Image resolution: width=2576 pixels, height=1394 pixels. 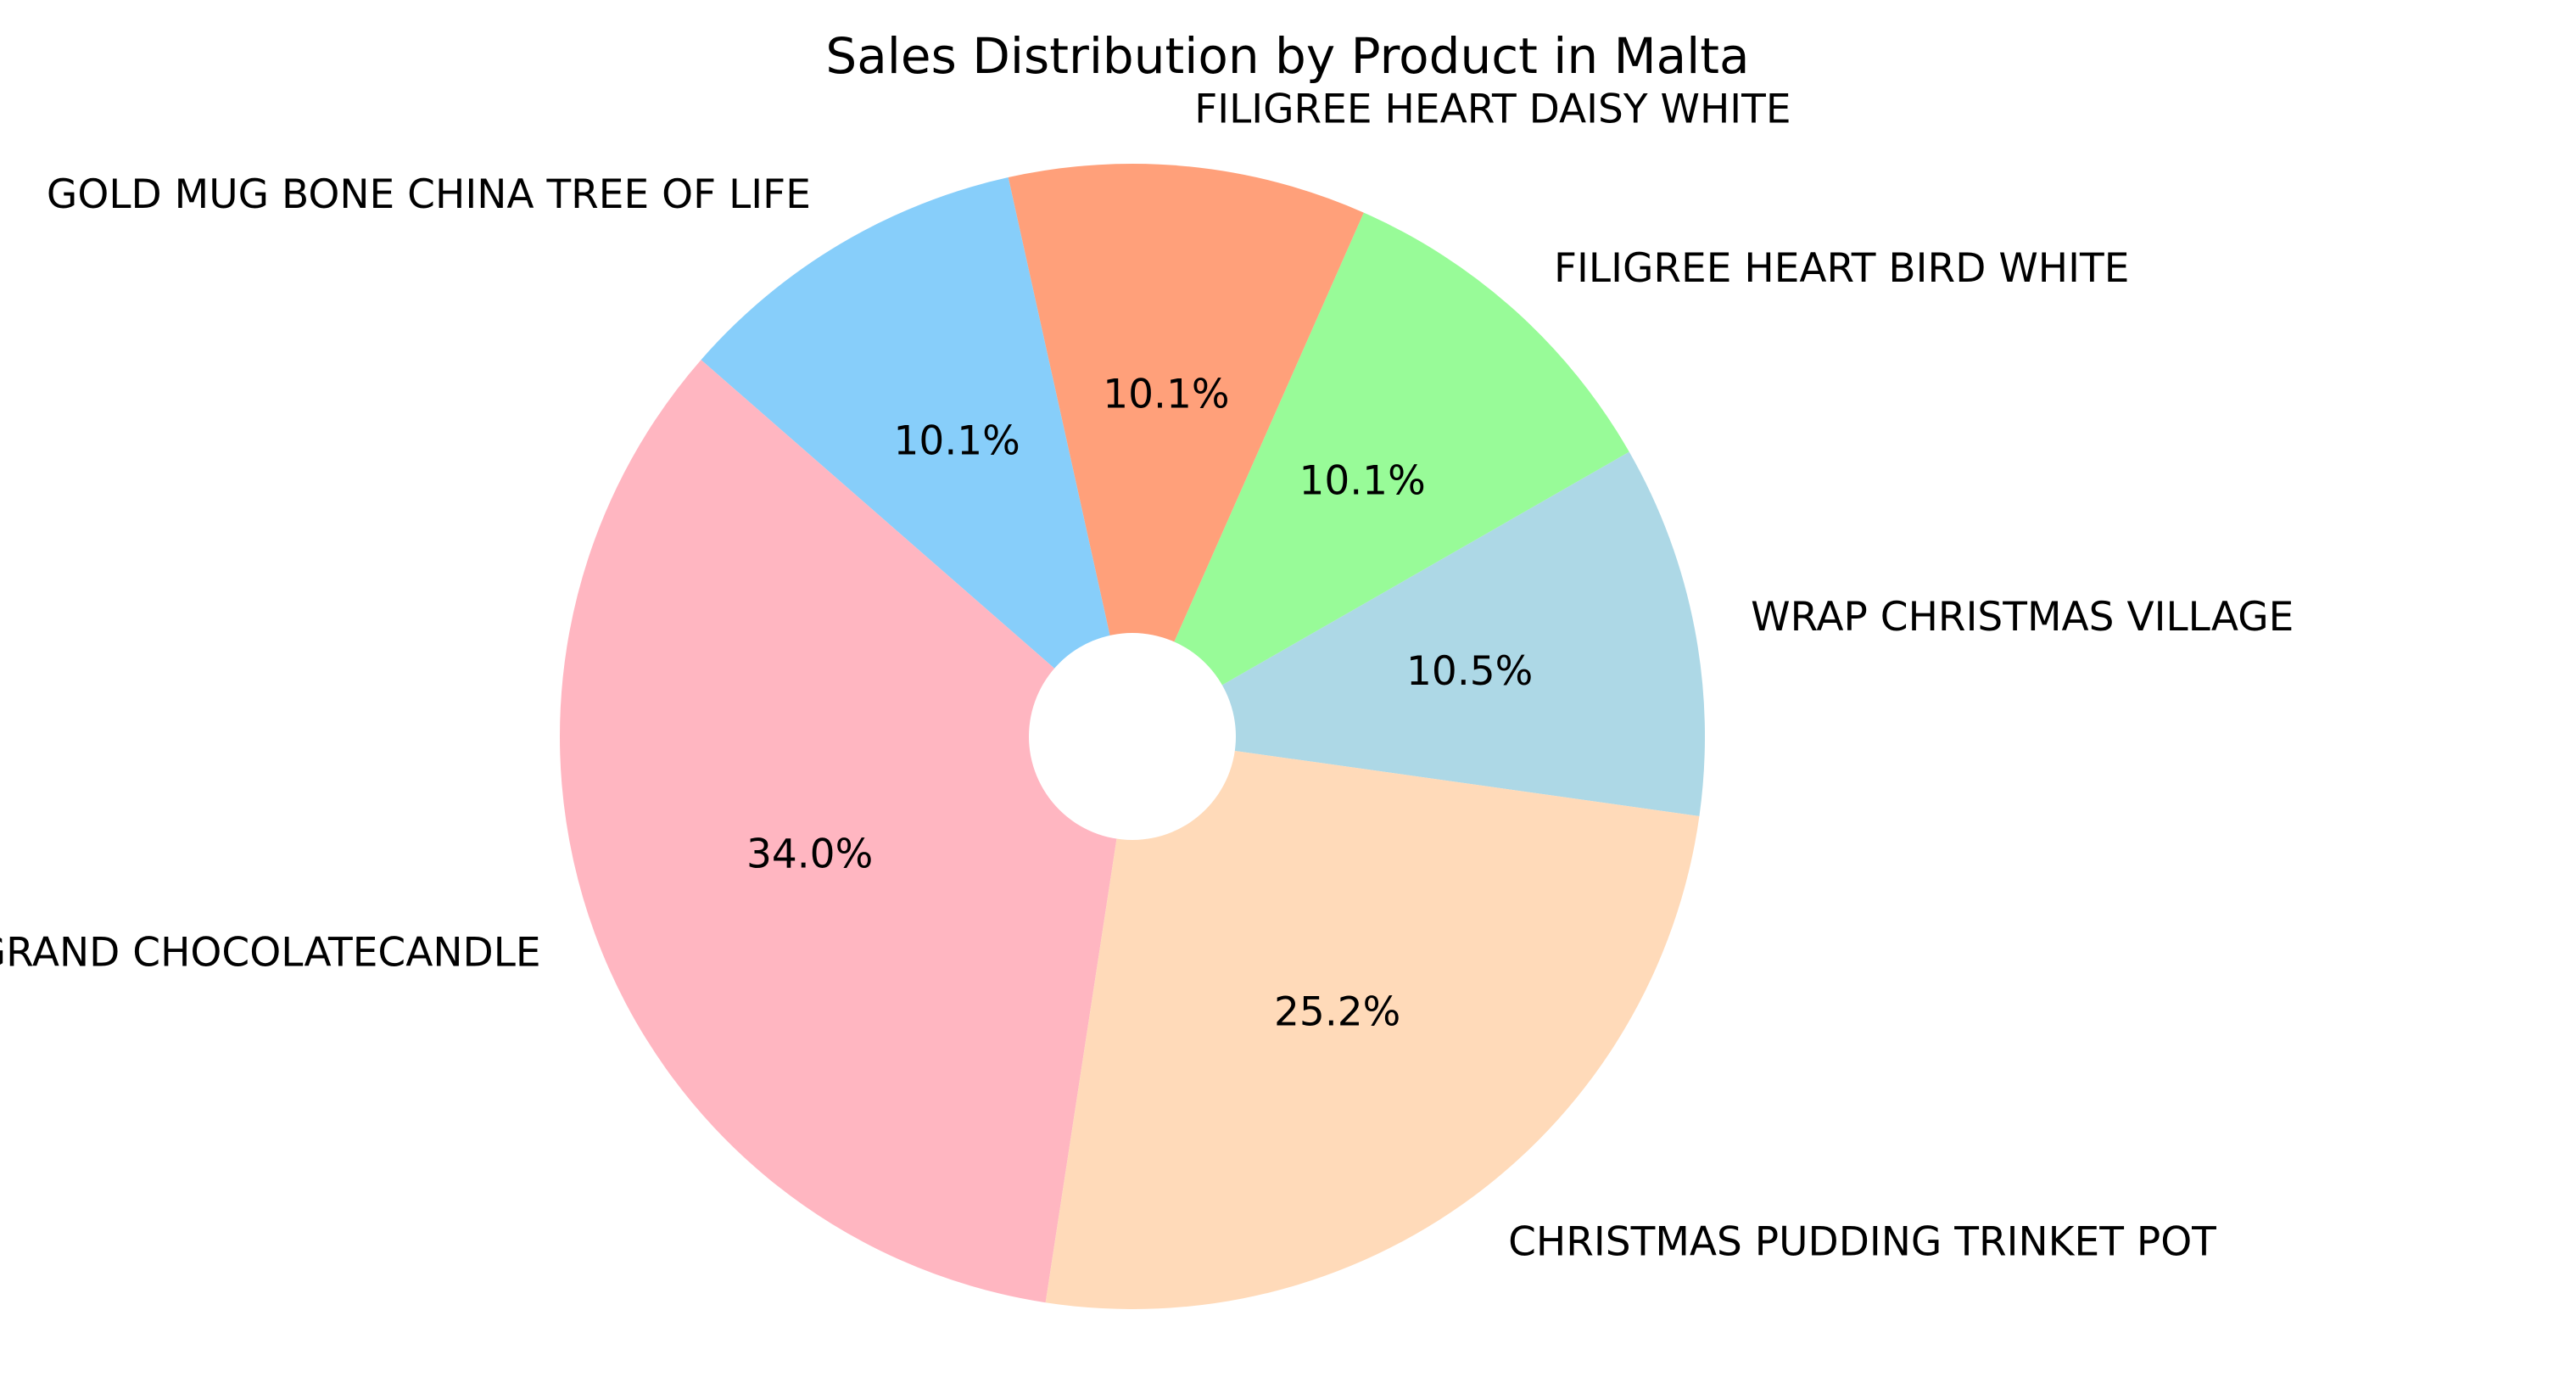 What do you see at coordinates (1862, 1241) in the screenshot?
I see `slice-category-label: CHRISTMAS PUDDING TRINKET POT` at bounding box center [1862, 1241].